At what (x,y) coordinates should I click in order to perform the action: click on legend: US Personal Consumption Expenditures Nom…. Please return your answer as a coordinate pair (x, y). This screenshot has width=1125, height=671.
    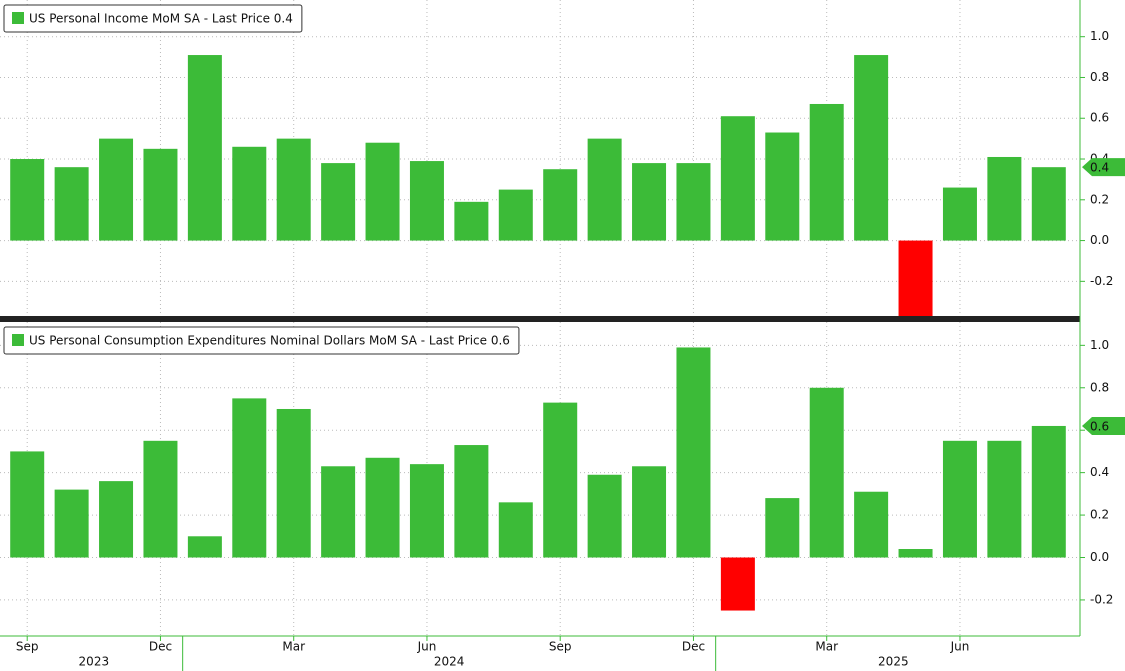
    Looking at the image, I should click on (261, 340).